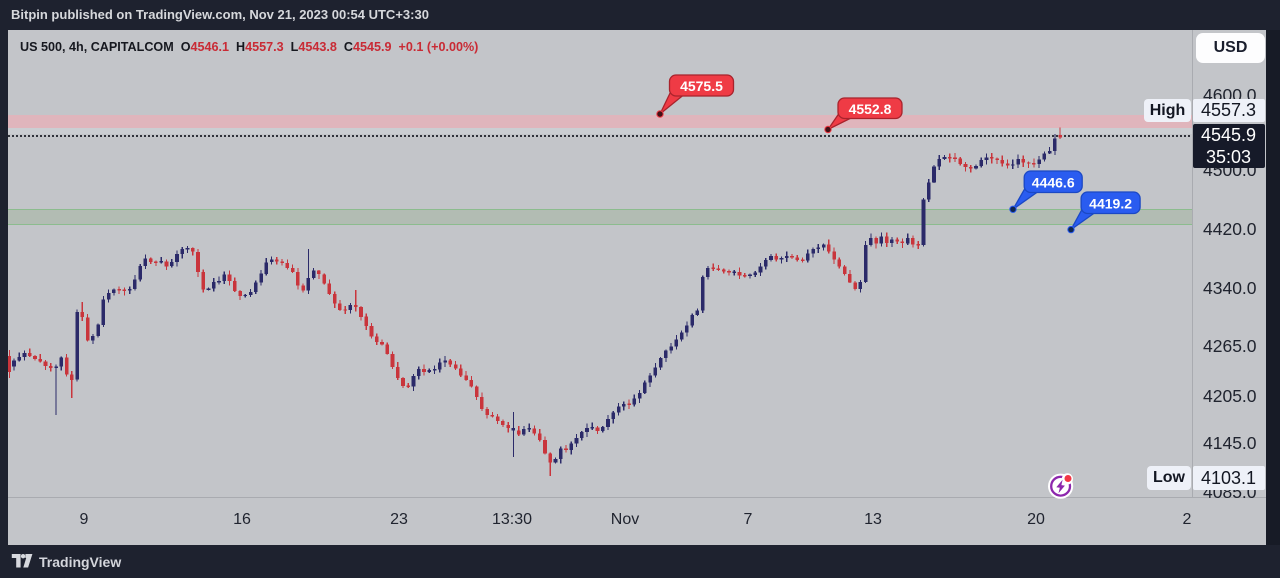  I want to click on svg-text: 4446.6, so click(1053, 182).